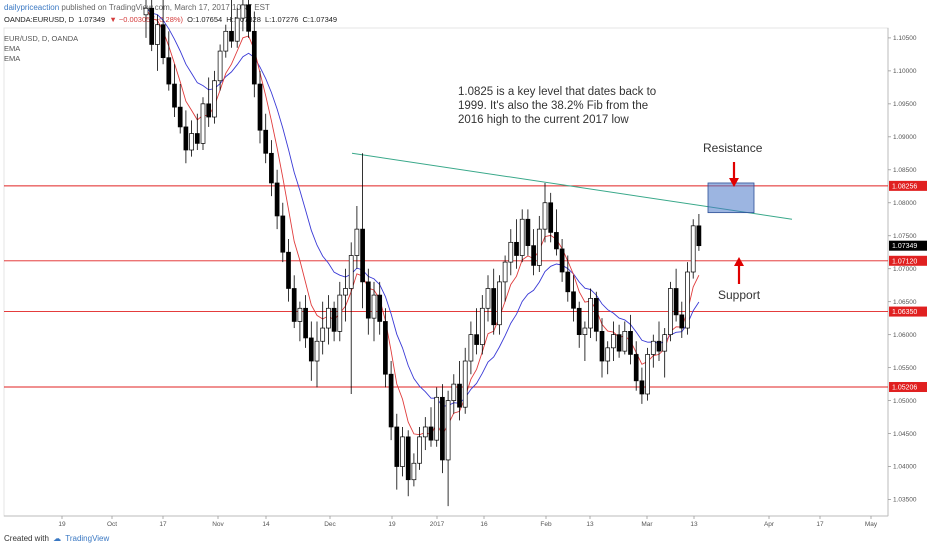  I want to click on tradingview-brand: TradingView, so click(87, 538).